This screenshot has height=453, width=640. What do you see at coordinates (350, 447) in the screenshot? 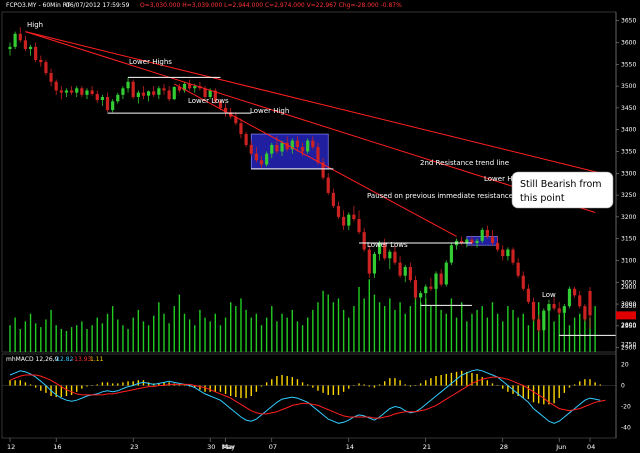
I see `time-tick-label: 14` at bounding box center [350, 447].